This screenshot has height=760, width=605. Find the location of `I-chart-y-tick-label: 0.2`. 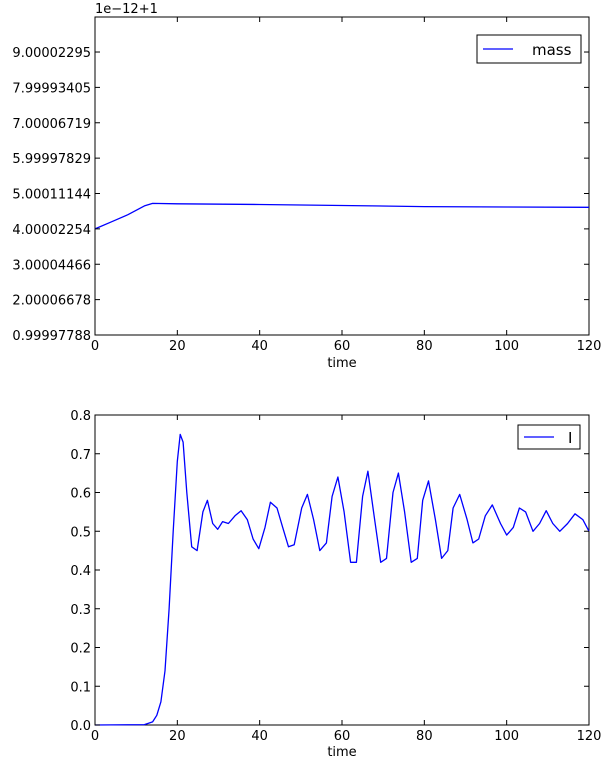

I-chart-y-tick-label: 0.2 is located at coordinates (80, 649).